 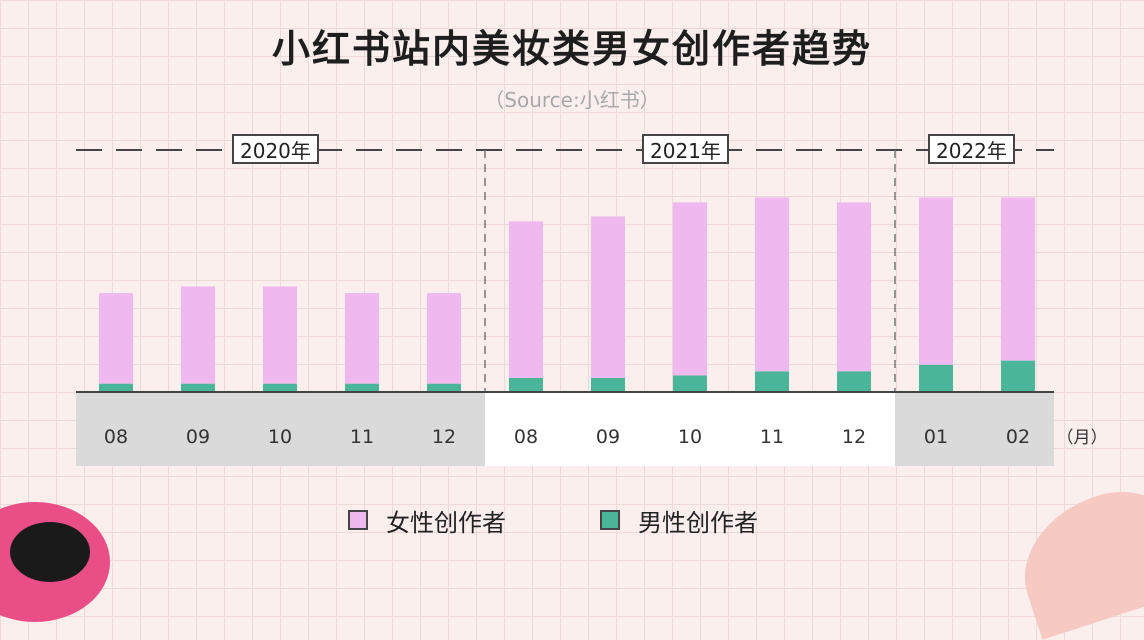 What do you see at coordinates (698, 522) in the screenshot?
I see `legend-label-male: 男性创作者` at bounding box center [698, 522].